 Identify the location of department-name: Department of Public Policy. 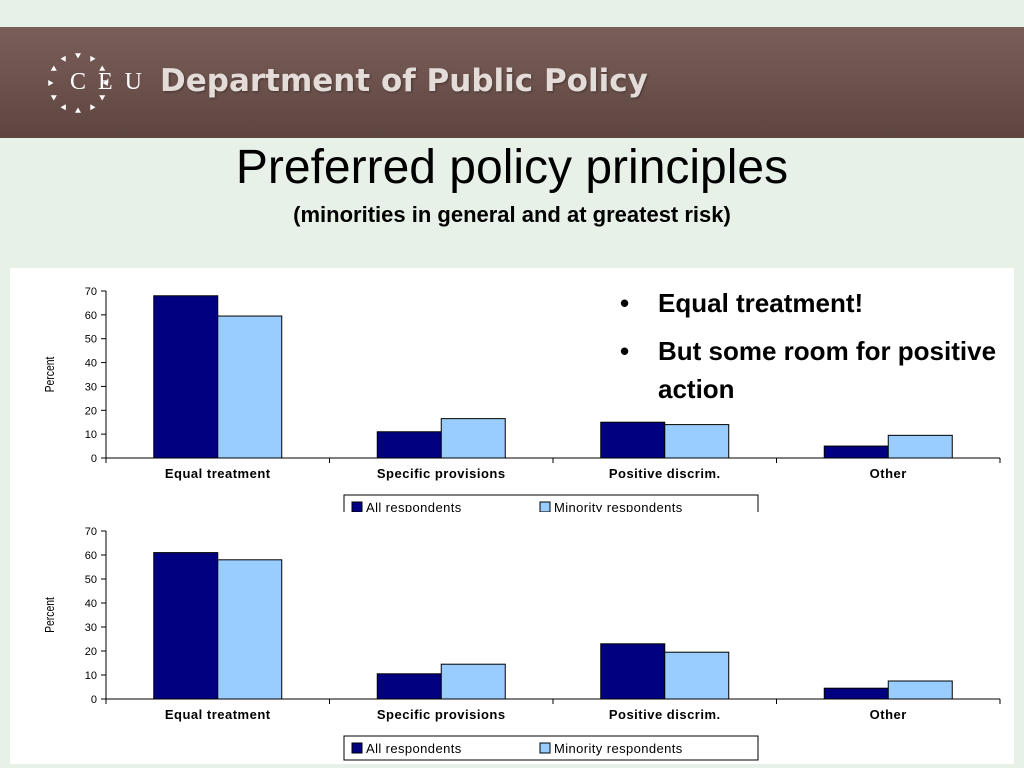
(404, 81).